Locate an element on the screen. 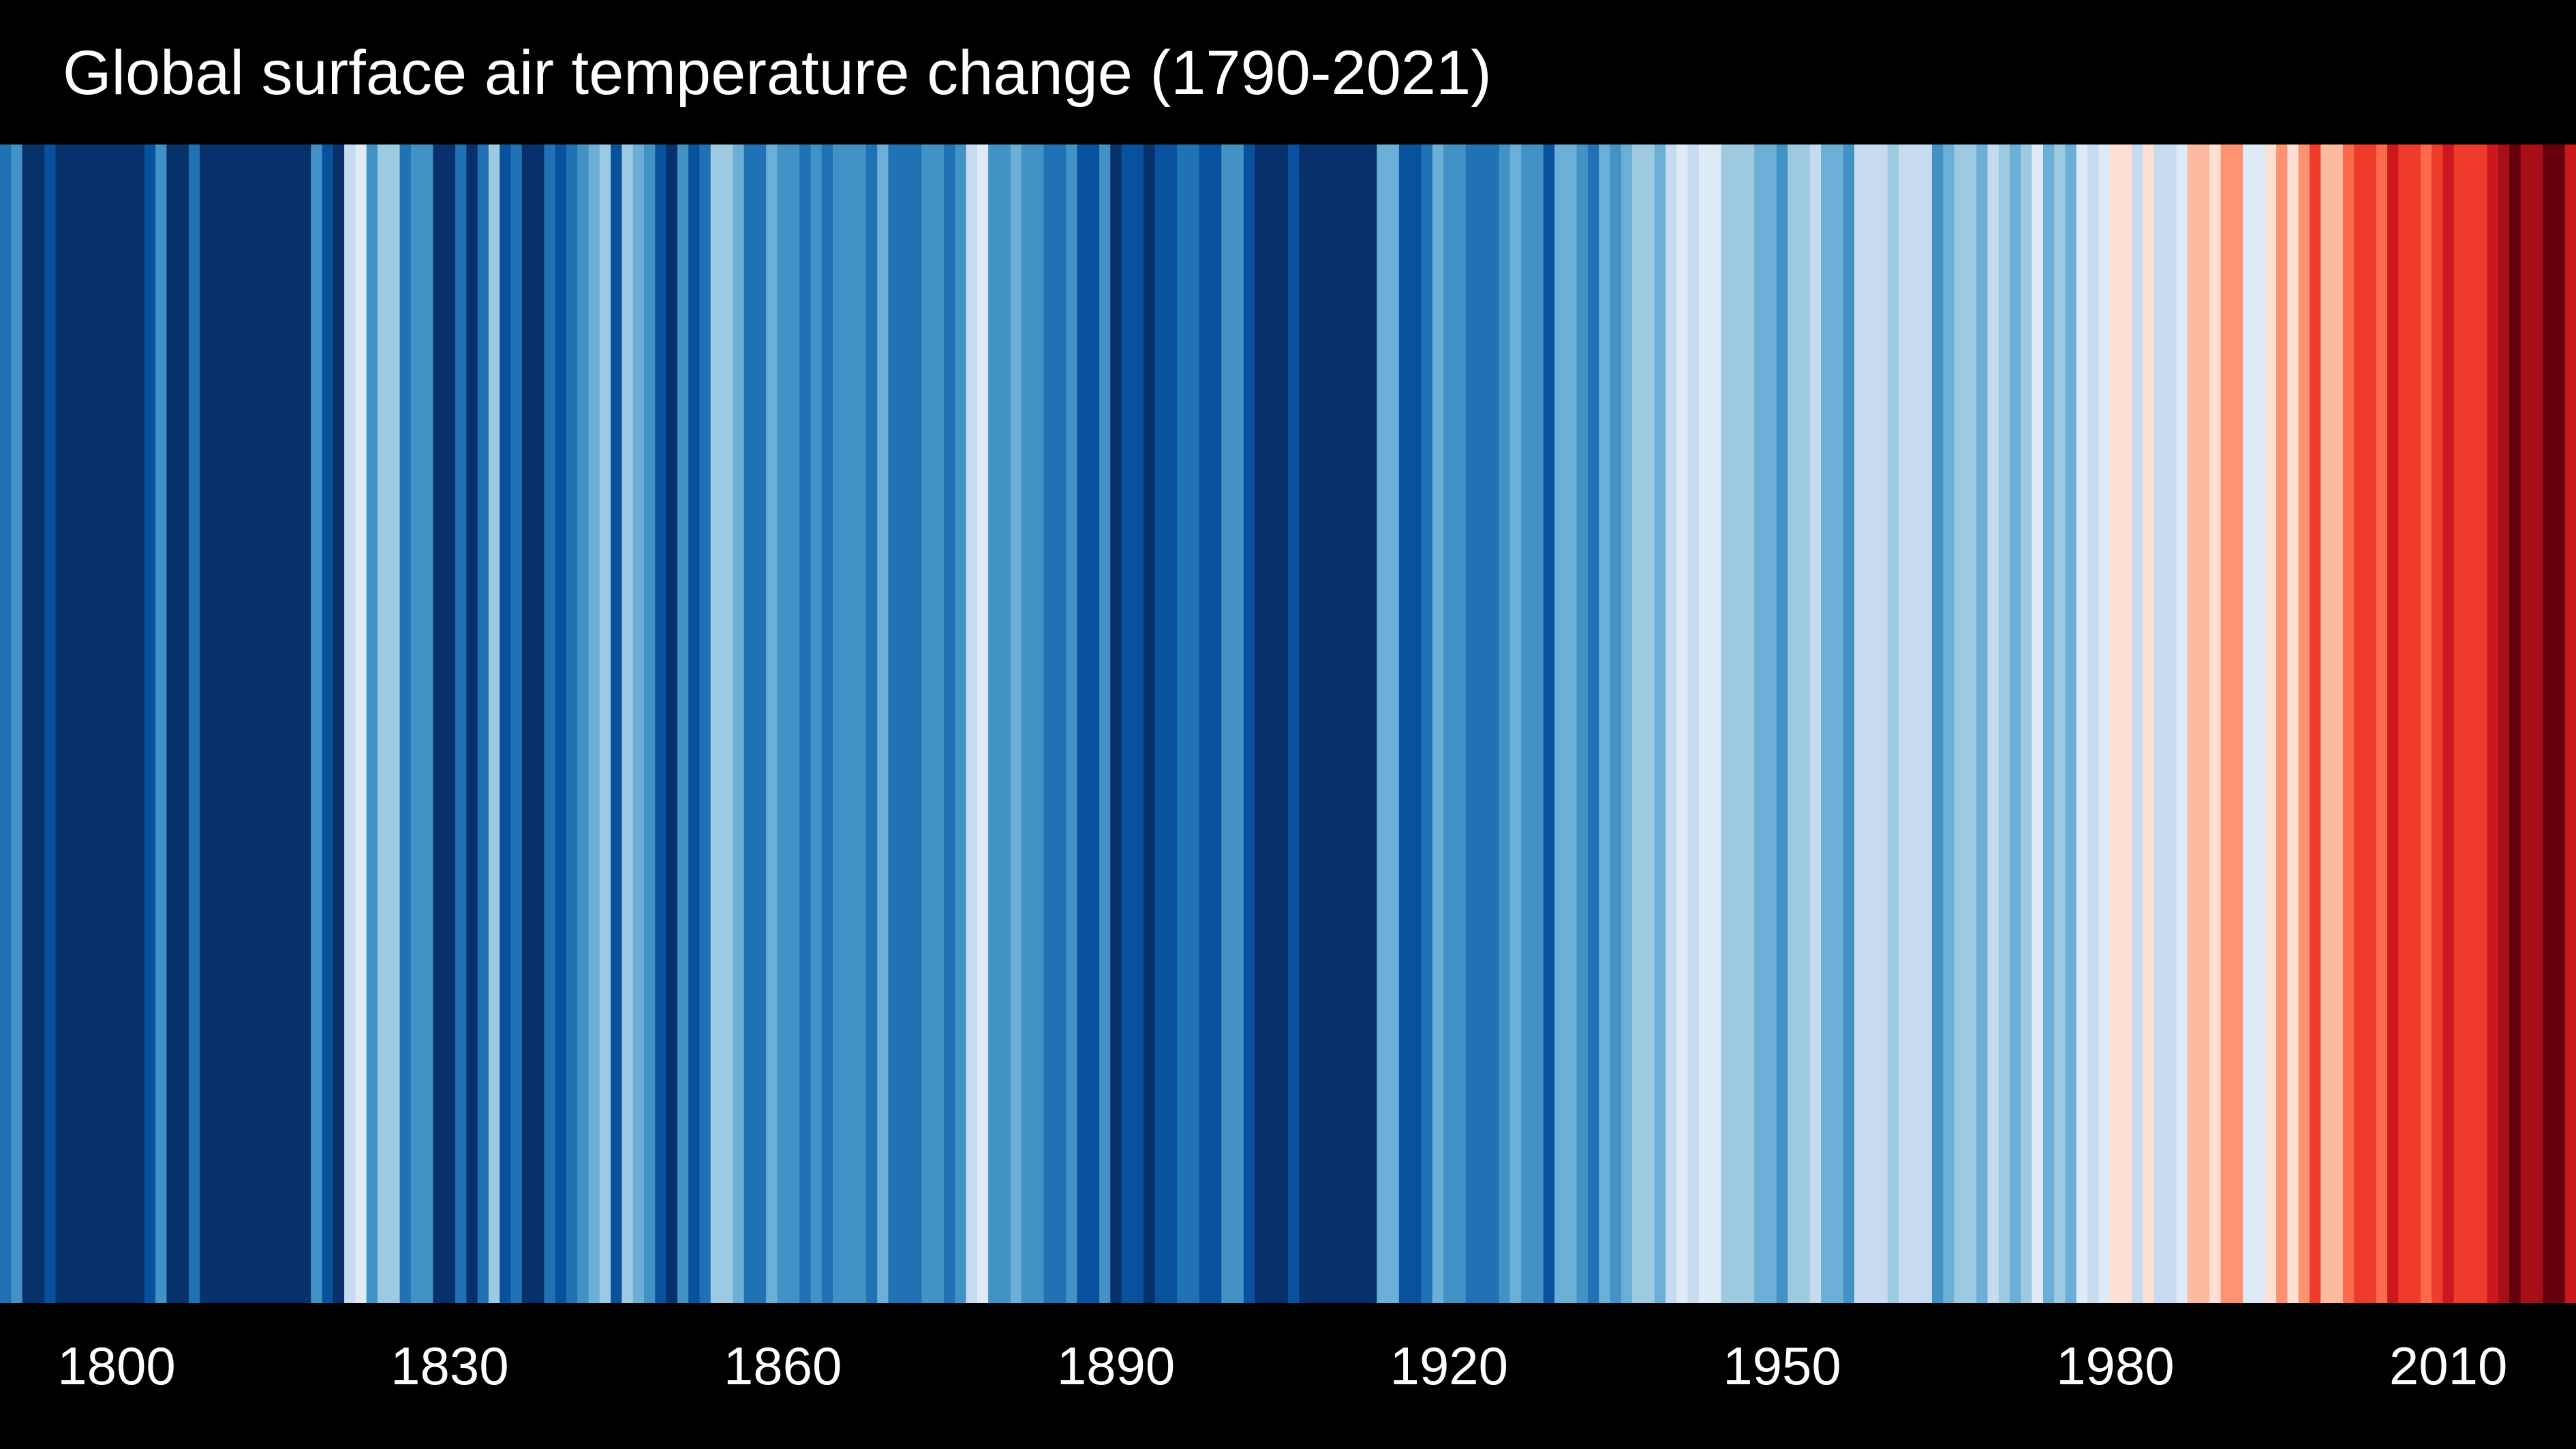 The width and height of the screenshot is (2576, 1449). stripe-1933 is located at coordinates (1593, 723).